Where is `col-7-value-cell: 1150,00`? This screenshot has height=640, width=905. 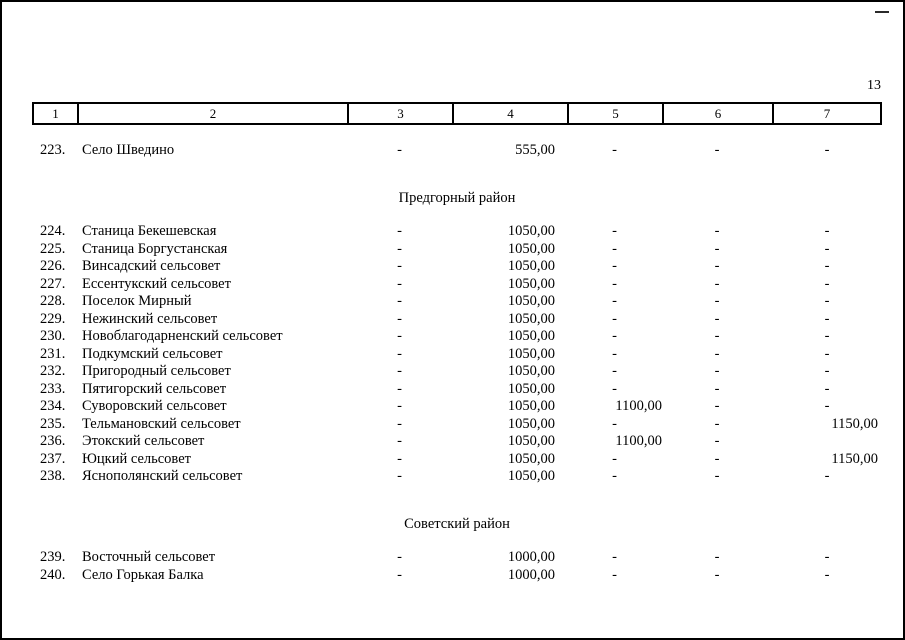 col-7-value-cell: 1150,00 is located at coordinates (854, 458).